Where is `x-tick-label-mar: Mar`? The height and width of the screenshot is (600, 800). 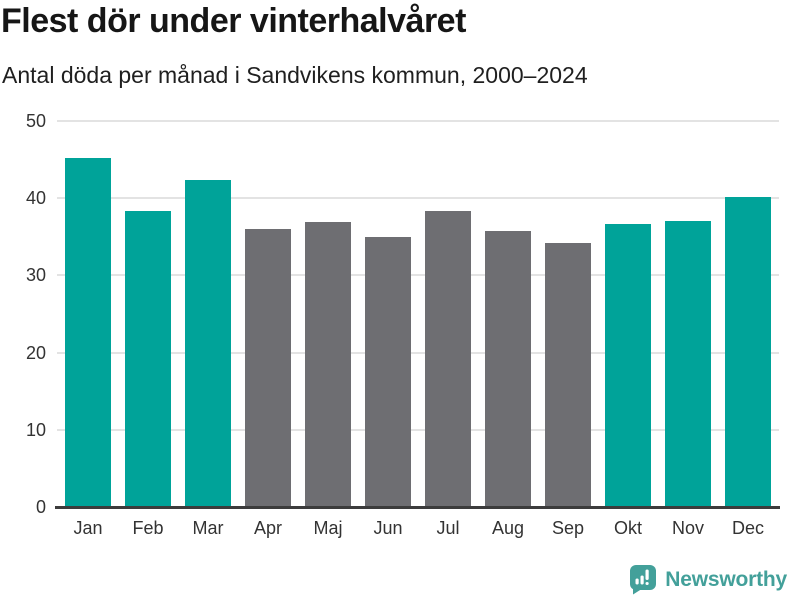 x-tick-label-mar: Mar is located at coordinates (208, 528).